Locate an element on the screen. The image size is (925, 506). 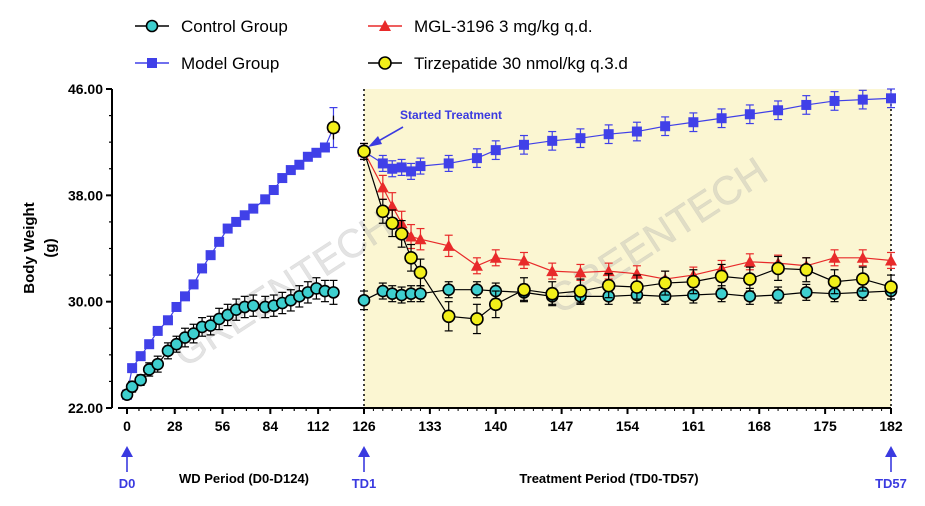
x-tick-label-right-6: 168 is located at coordinates (760, 426).